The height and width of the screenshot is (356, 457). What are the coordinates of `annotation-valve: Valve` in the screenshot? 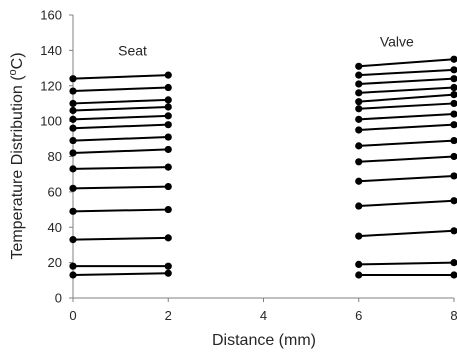 It's located at (397, 42).